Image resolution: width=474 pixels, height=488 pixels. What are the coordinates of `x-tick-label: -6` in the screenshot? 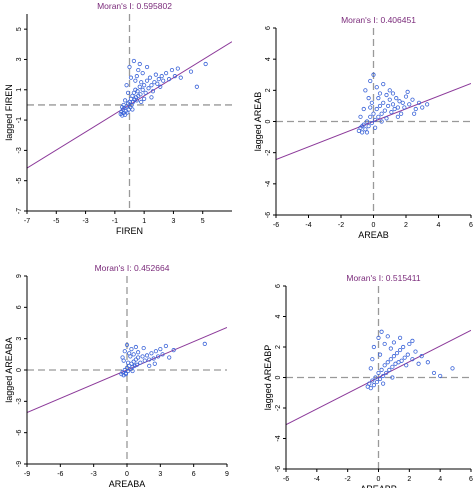 It's located at (276, 225).